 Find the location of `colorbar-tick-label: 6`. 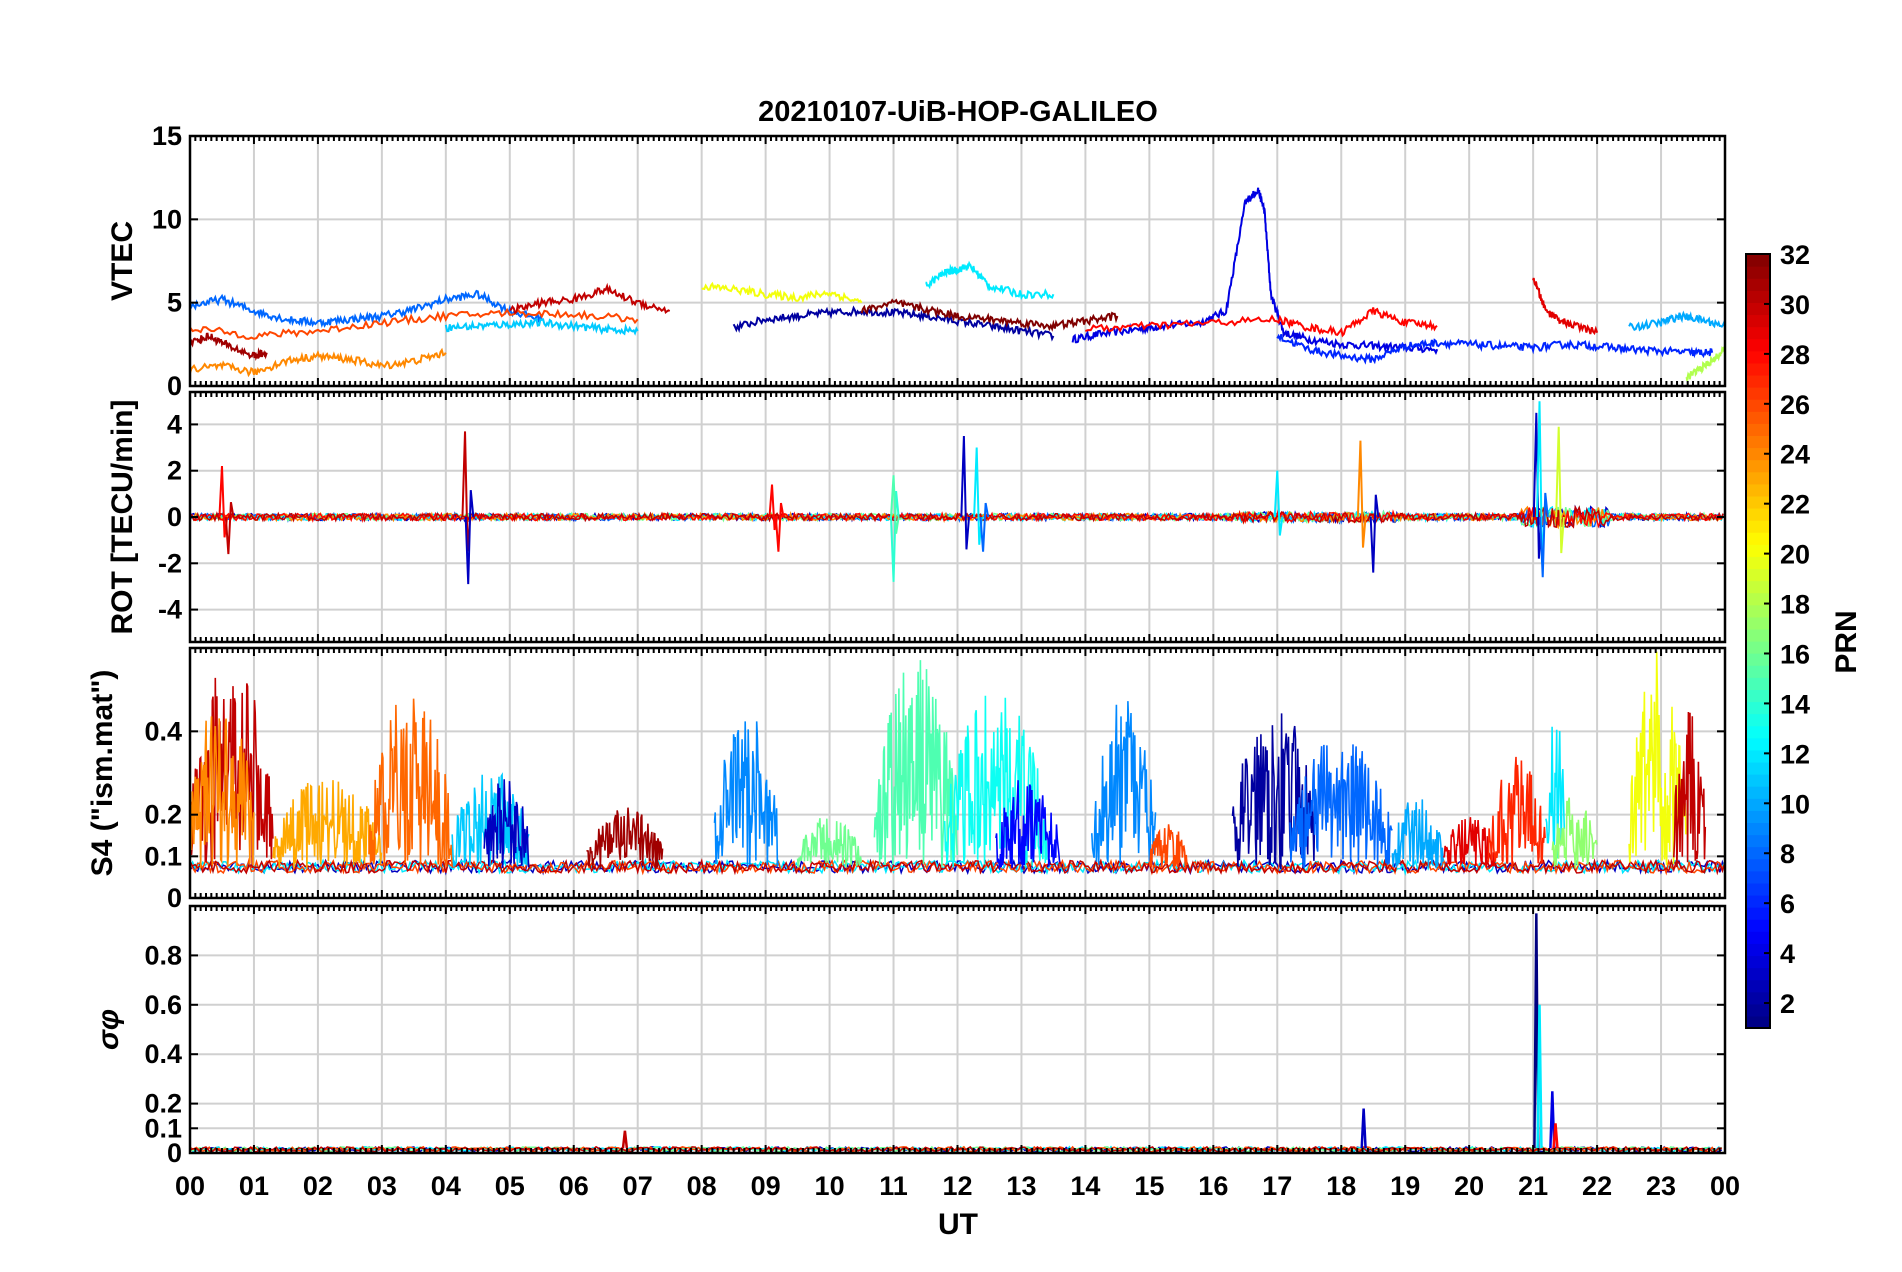

colorbar-tick-label: 6 is located at coordinates (1787, 904).